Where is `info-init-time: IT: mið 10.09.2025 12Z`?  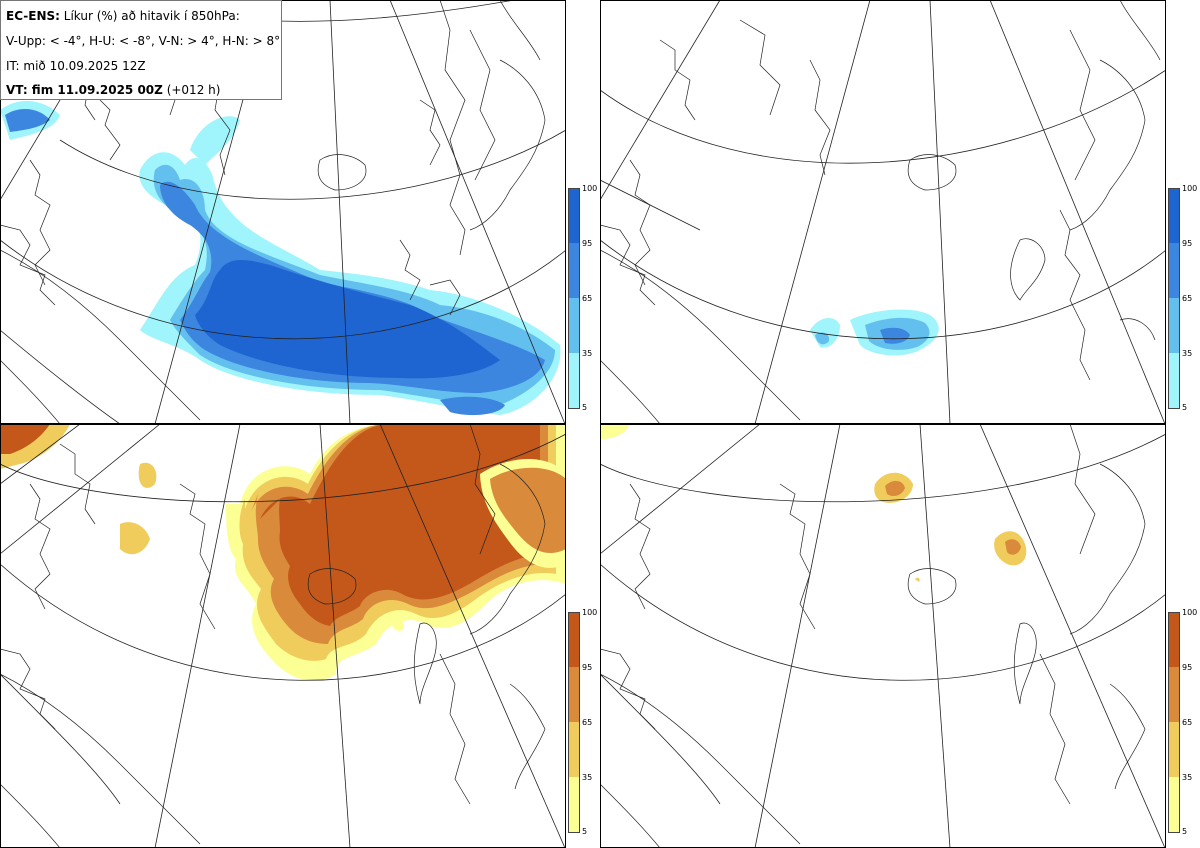
info-init-time: IT: mið 10.09.2025 12Z is located at coordinates (76, 66).